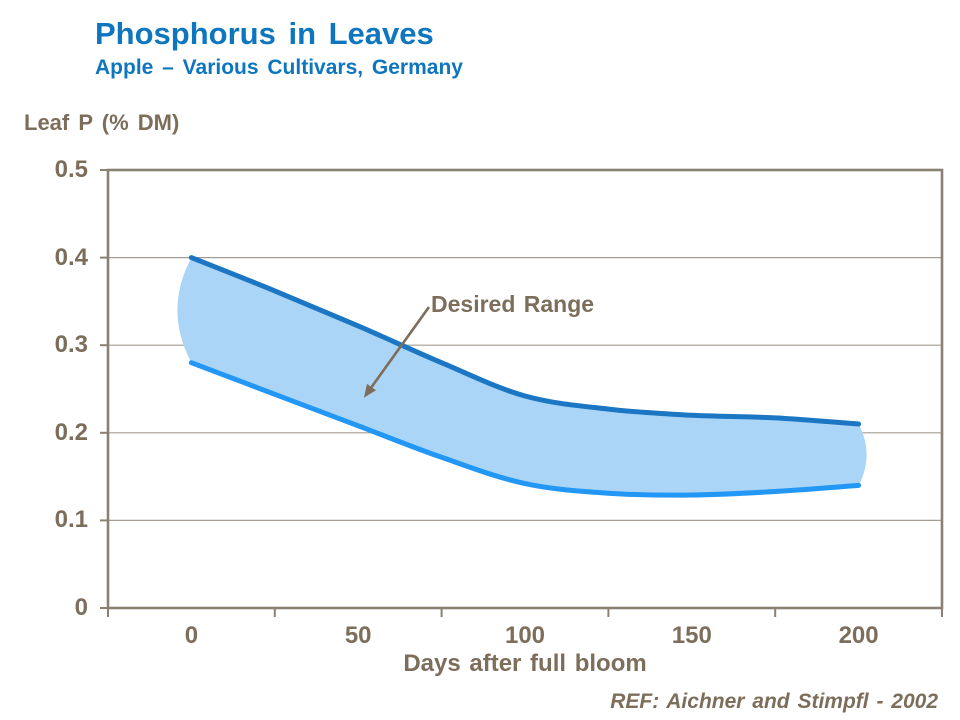 This screenshot has width=960, height=720. I want to click on x-tick-label: 150, so click(691, 635).